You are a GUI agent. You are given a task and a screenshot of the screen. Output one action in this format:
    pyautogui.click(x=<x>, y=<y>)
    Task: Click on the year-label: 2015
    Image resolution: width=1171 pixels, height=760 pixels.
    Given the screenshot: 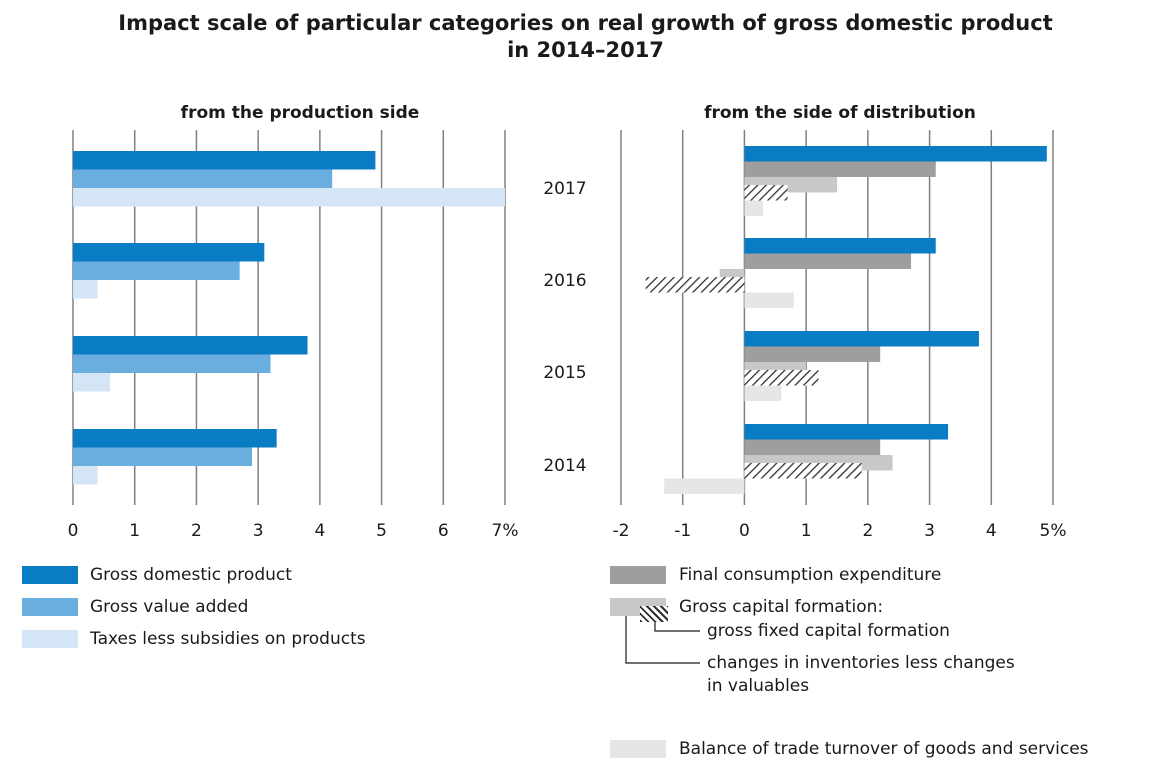 What is the action you would take?
    pyautogui.click(x=564, y=373)
    